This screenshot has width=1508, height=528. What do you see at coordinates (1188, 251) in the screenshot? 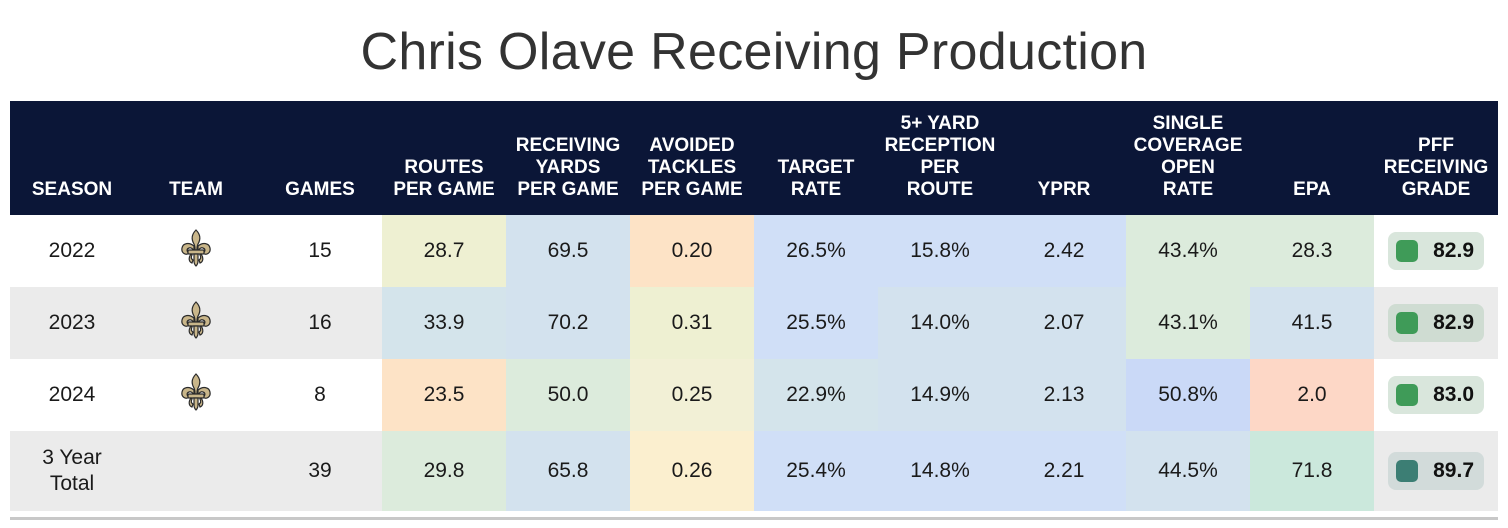
I see `stat-cell: 43.4%` at bounding box center [1188, 251].